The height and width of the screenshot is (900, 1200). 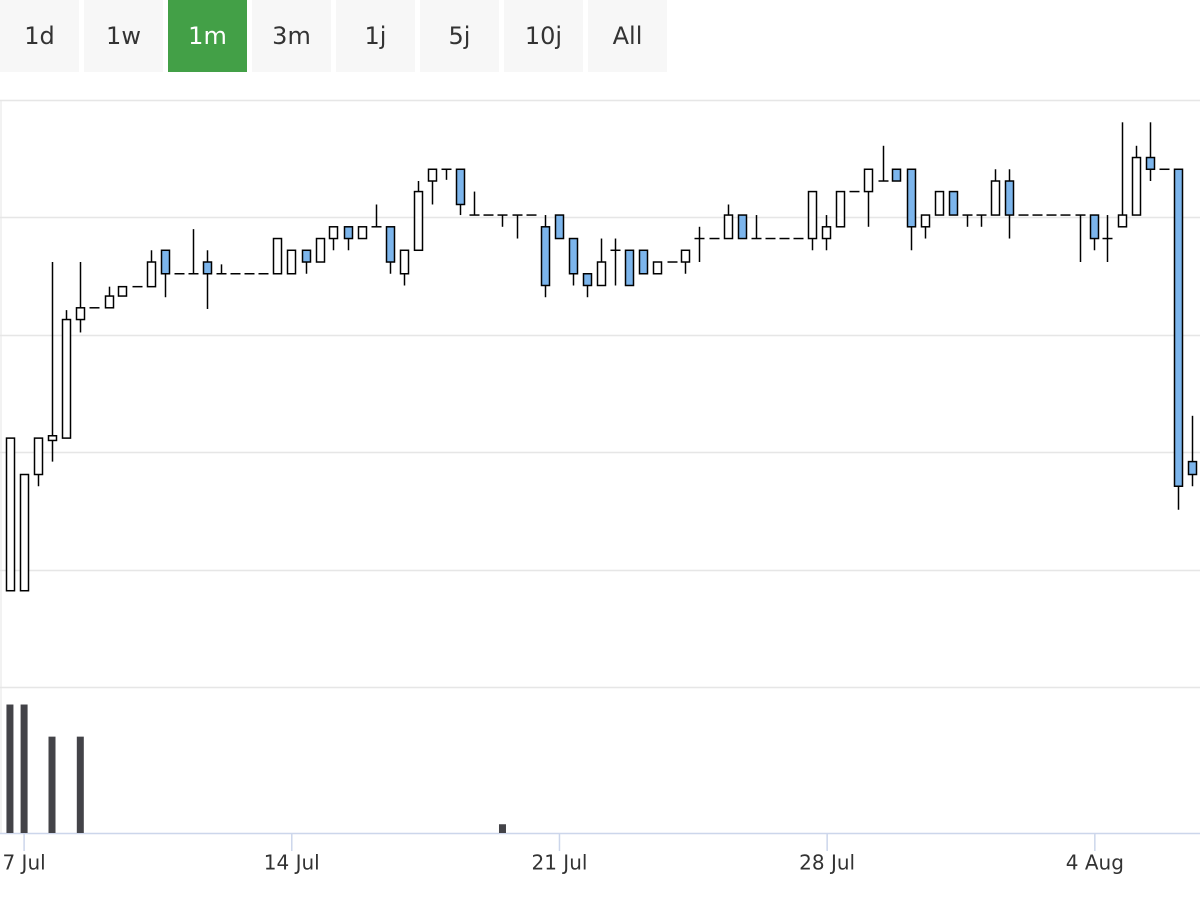 What do you see at coordinates (559, 863) in the screenshot?
I see `x-tick-label: 21 Jul` at bounding box center [559, 863].